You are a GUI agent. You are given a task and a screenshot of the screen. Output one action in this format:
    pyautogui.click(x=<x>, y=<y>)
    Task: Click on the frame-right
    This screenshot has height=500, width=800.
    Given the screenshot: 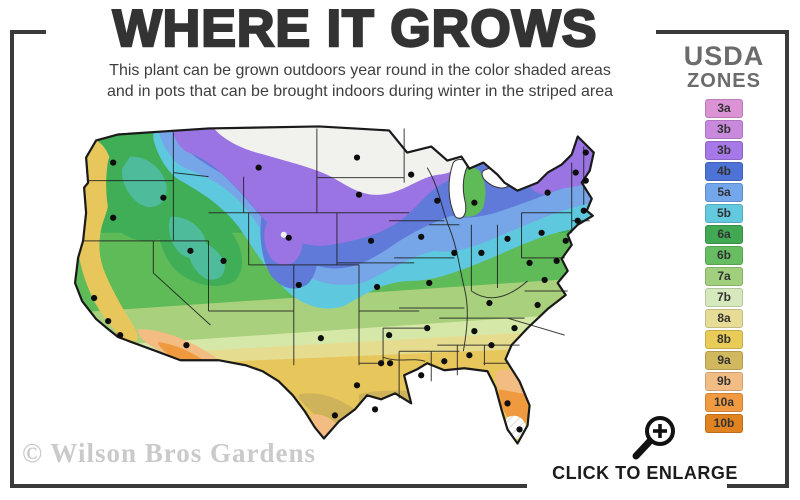 What is the action you would take?
    pyautogui.click(x=787, y=259)
    